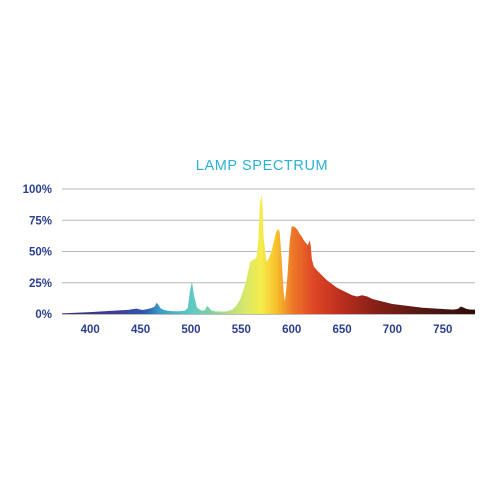 The height and width of the screenshot is (500, 500). I want to click on y-tick-label: 50%, so click(40, 253).